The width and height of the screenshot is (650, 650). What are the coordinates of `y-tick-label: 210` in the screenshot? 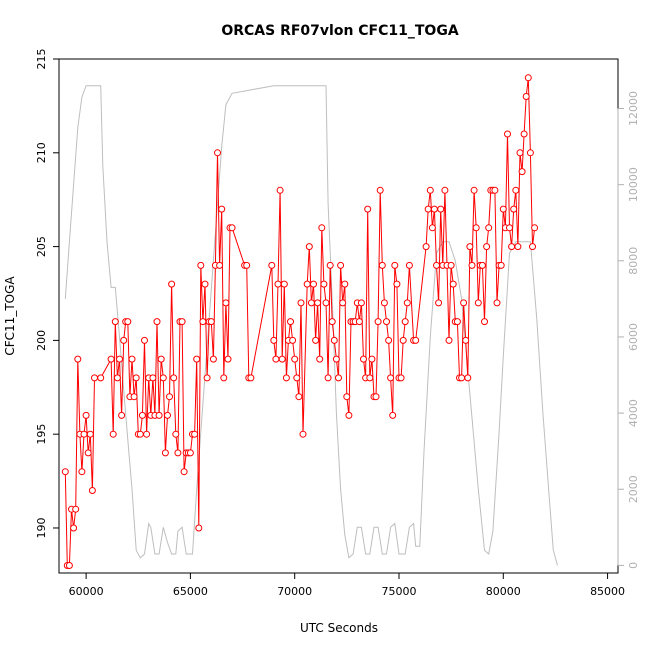 It's located at (41, 152).